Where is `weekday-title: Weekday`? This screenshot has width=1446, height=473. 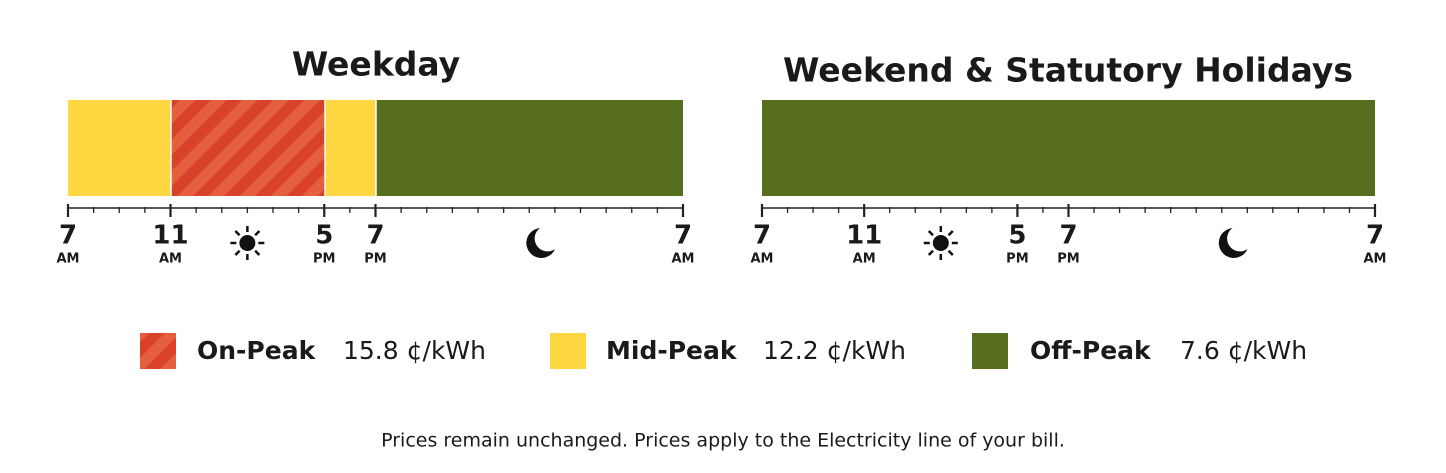 weekday-title: Weekday is located at coordinates (376, 64).